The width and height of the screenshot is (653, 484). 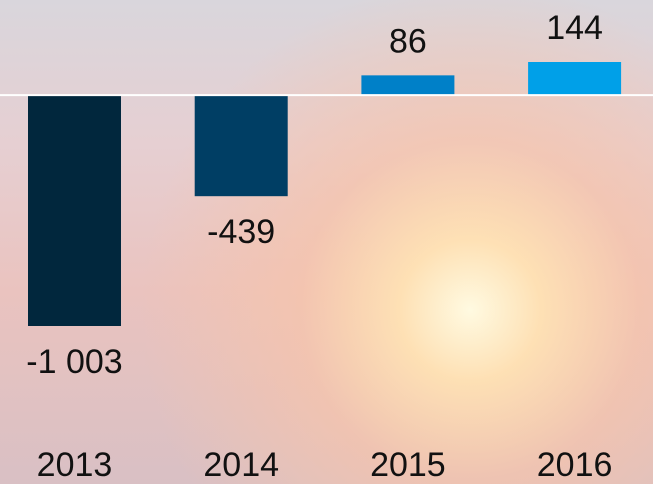 I want to click on value-label: 86, so click(x=408, y=41).